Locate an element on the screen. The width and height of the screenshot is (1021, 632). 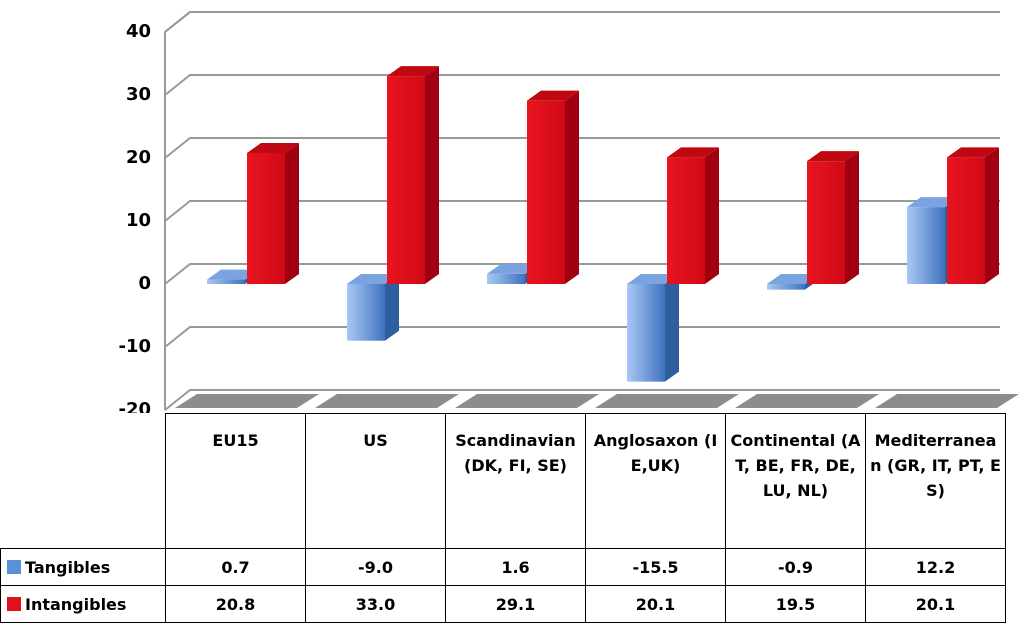
table-row: Tangibles 0.7 -9.0 1.6 -15.5 -0.9 12.2 is located at coordinates (503, 567).